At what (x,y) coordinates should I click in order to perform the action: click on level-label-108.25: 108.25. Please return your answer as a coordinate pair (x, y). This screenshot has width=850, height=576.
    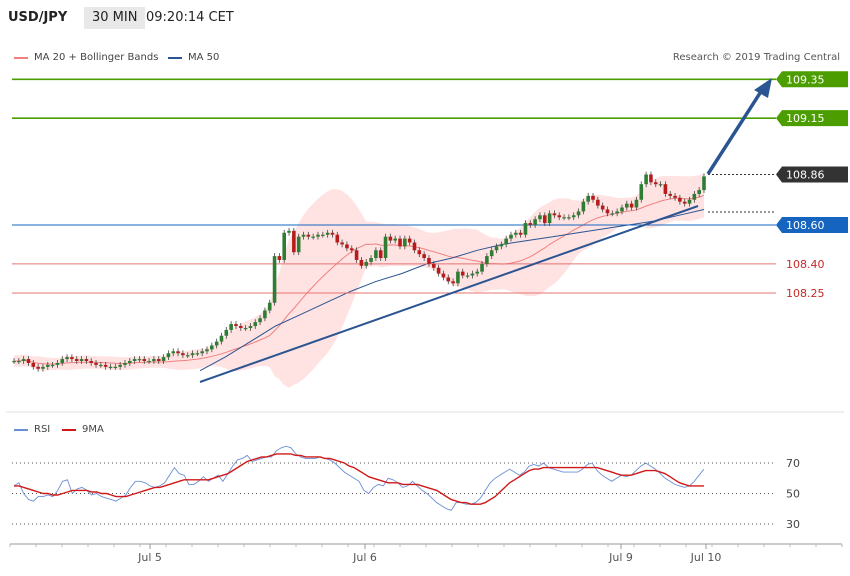
    Looking at the image, I should click on (805, 293).